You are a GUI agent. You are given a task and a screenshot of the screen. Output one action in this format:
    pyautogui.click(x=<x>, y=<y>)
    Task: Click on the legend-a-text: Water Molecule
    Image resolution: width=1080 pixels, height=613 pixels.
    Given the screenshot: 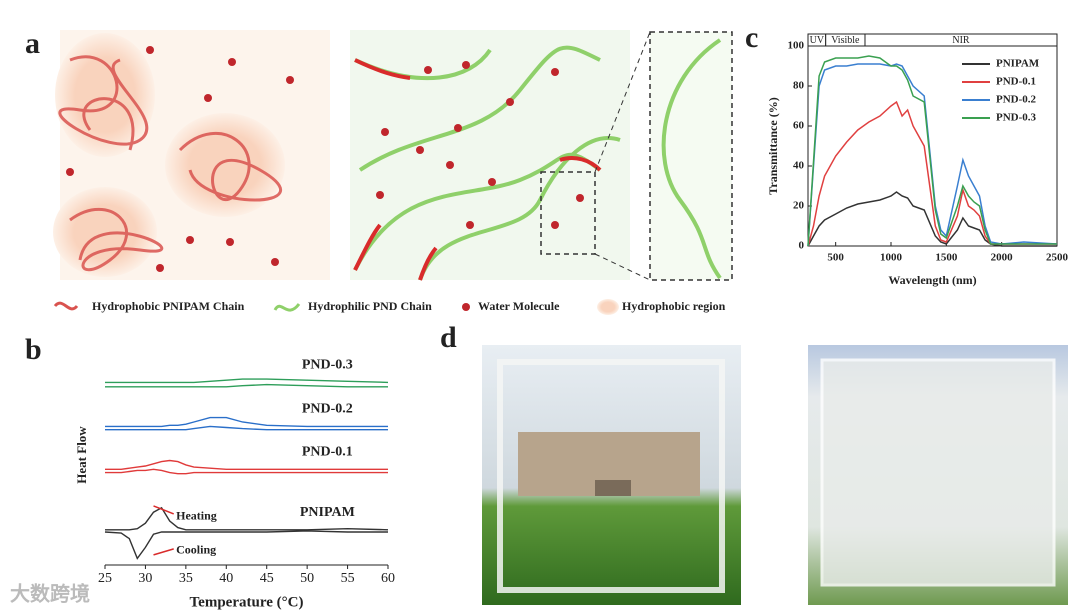 What is the action you would take?
    pyautogui.click(x=519, y=306)
    